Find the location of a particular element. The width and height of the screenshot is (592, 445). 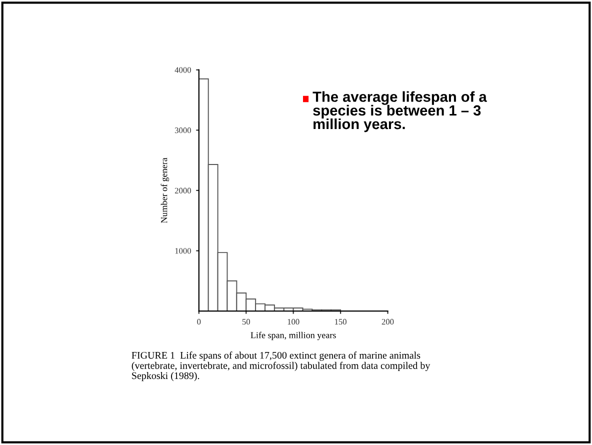

y-axis-title: Number of genera is located at coordinates (165, 191).